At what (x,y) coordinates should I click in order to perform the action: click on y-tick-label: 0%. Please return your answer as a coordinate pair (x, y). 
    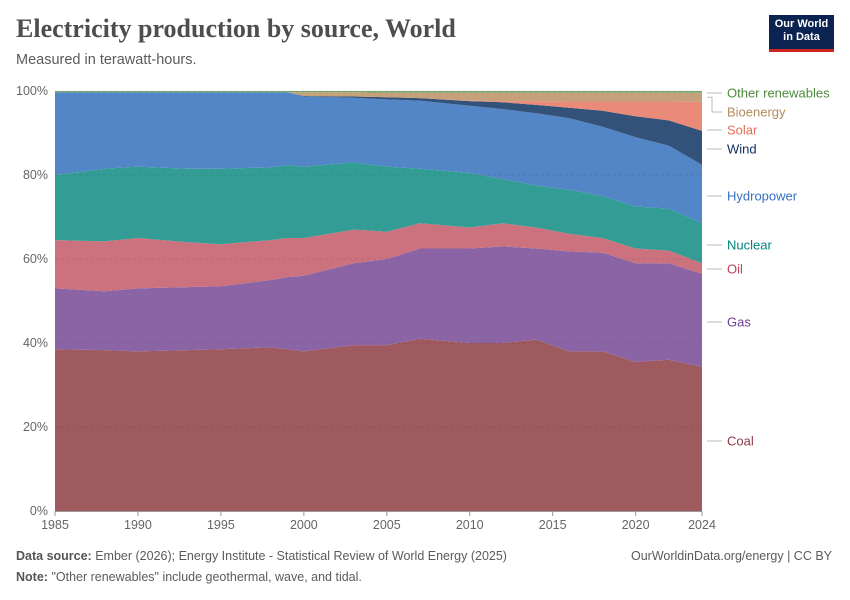
    Looking at the image, I should click on (39, 511).